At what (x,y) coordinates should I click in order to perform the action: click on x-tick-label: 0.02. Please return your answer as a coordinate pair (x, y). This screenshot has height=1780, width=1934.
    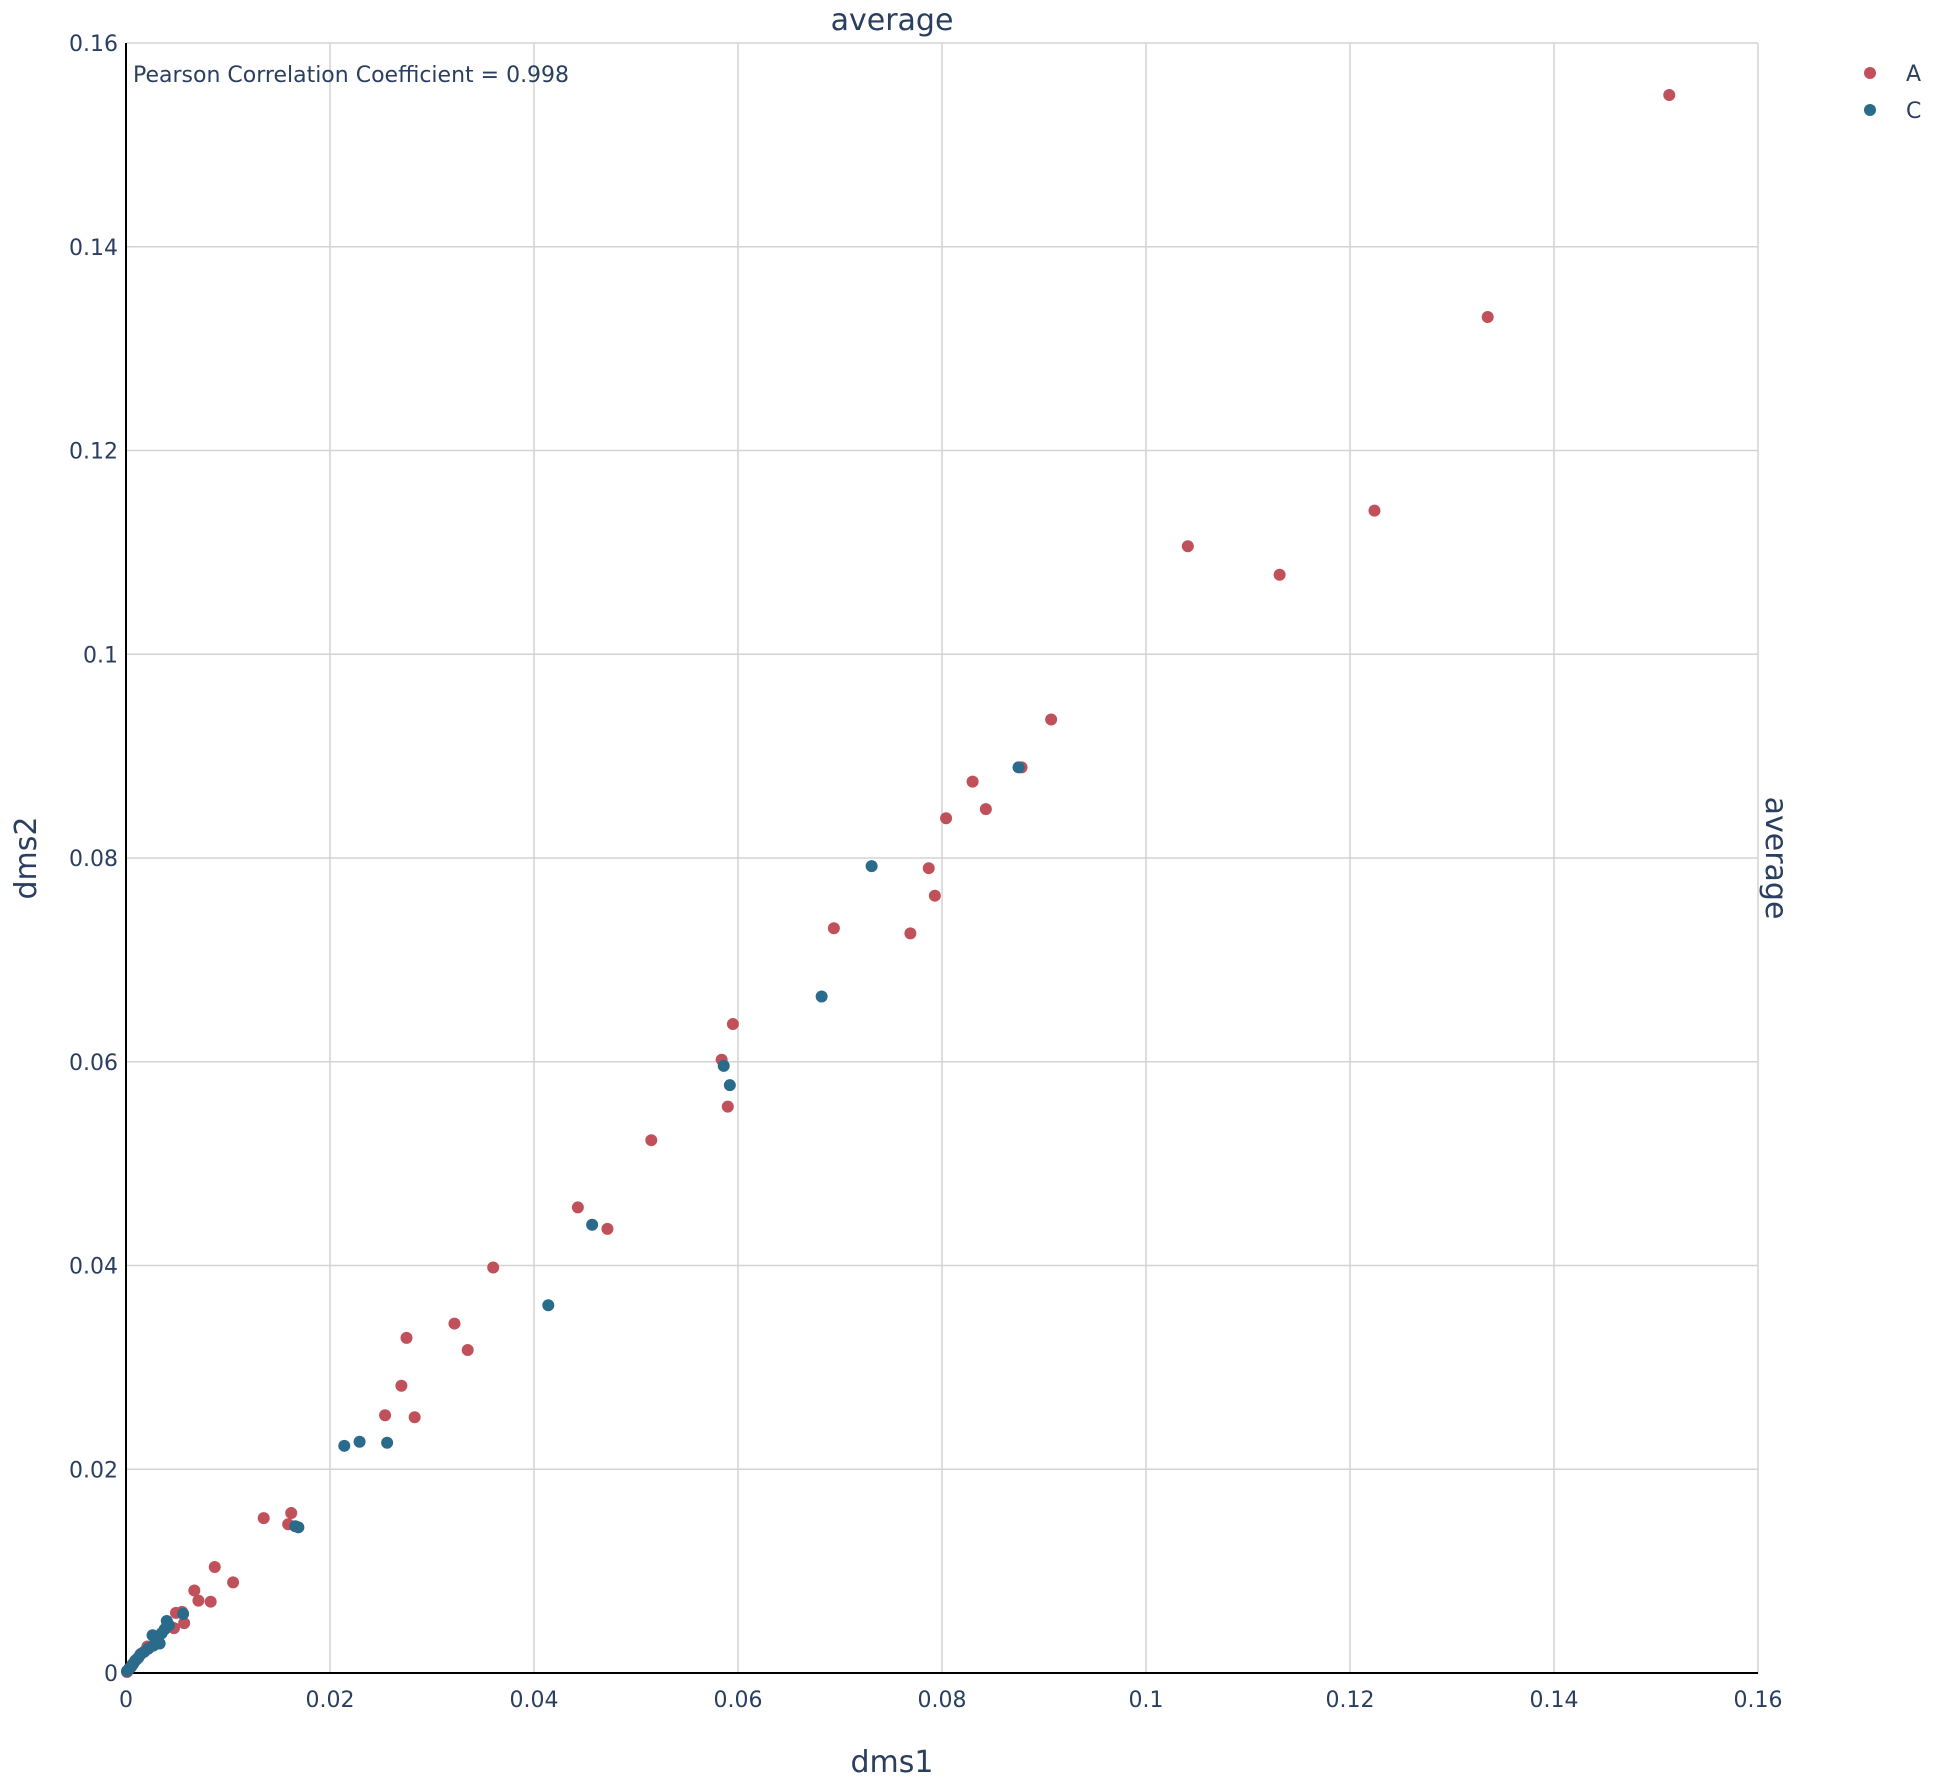
    Looking at the image, I should click on (330, 1700).